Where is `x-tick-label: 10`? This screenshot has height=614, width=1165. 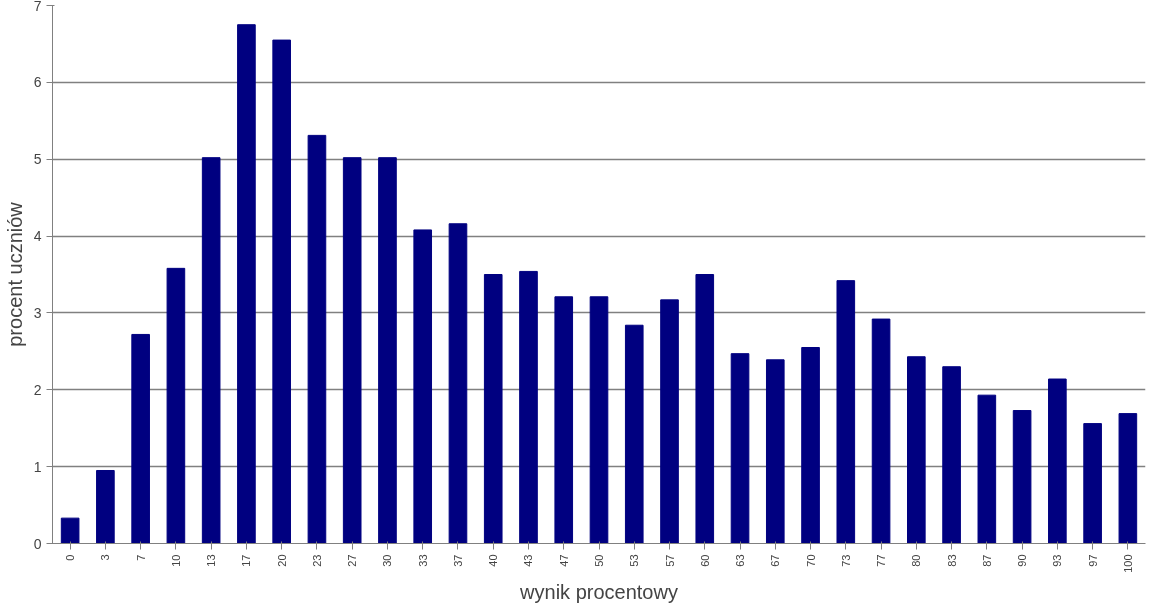 x-tick-label: 10 is located at coordinates (175, 560).